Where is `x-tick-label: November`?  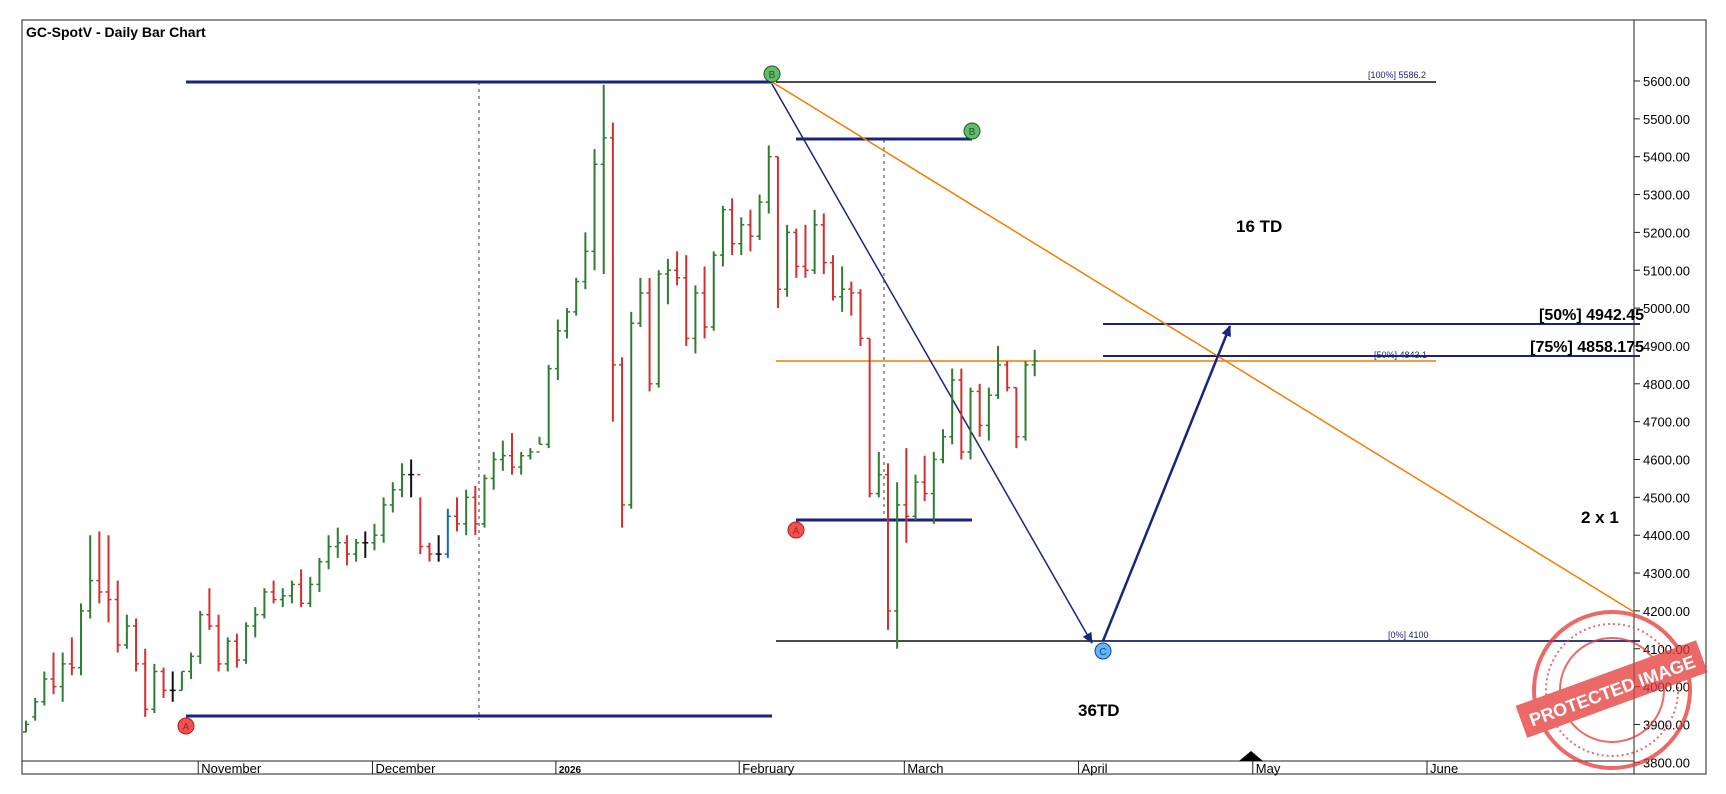
x-tick-label: November is located at coordinates (231, 768).